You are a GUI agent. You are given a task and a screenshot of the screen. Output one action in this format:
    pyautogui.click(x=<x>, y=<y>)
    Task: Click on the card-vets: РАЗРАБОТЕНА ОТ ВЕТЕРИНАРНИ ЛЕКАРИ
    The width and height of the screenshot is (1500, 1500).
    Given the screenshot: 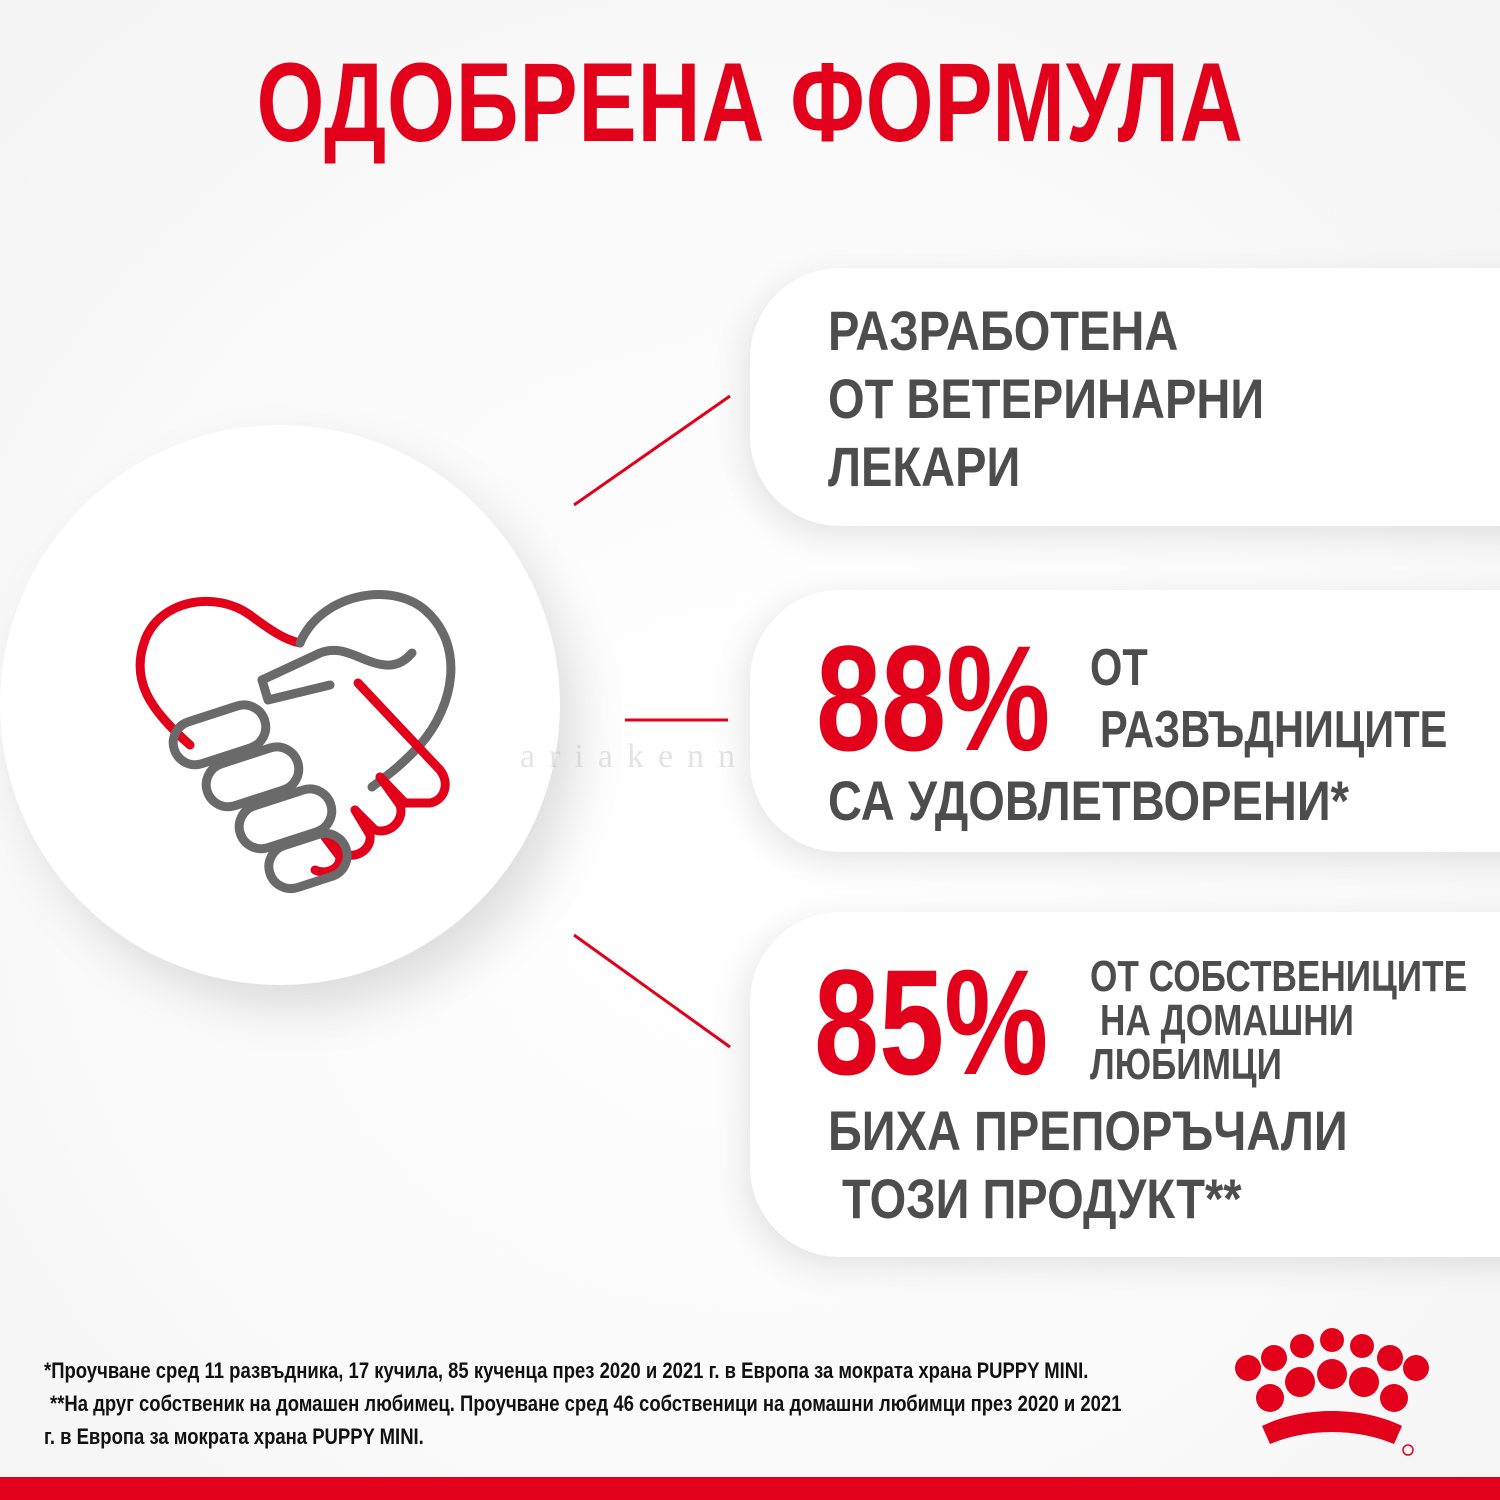 What is the action you would take?
    pyautogui.click(x=1125, y=397)
    